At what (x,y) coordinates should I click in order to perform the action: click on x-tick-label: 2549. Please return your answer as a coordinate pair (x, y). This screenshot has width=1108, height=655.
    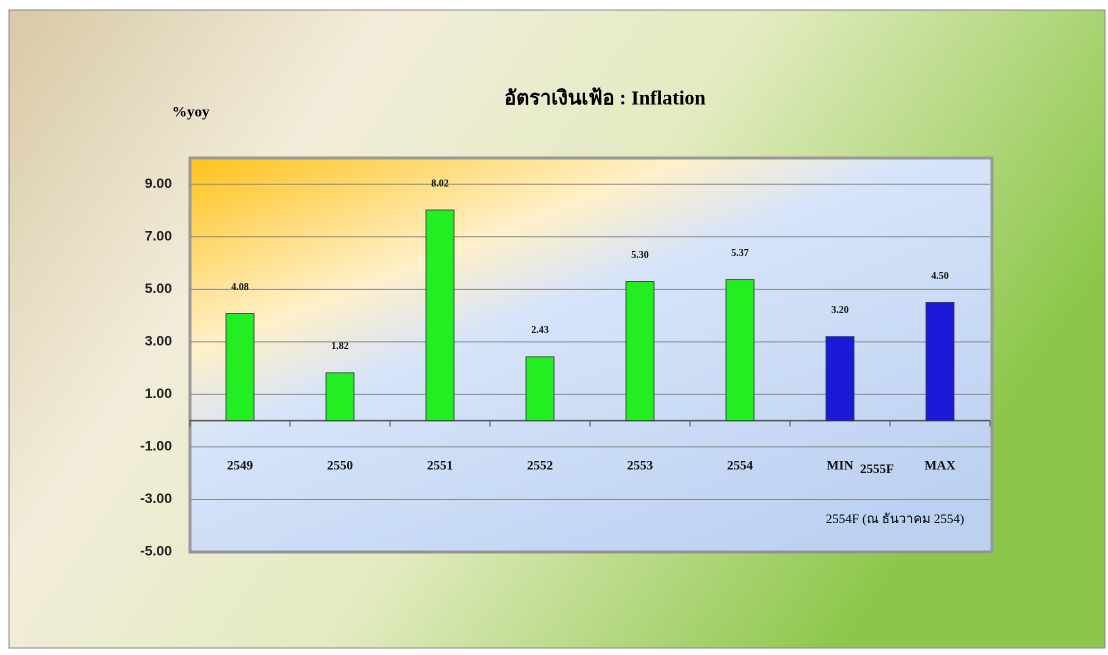
    Looking at the image, I should click on (240, 465).